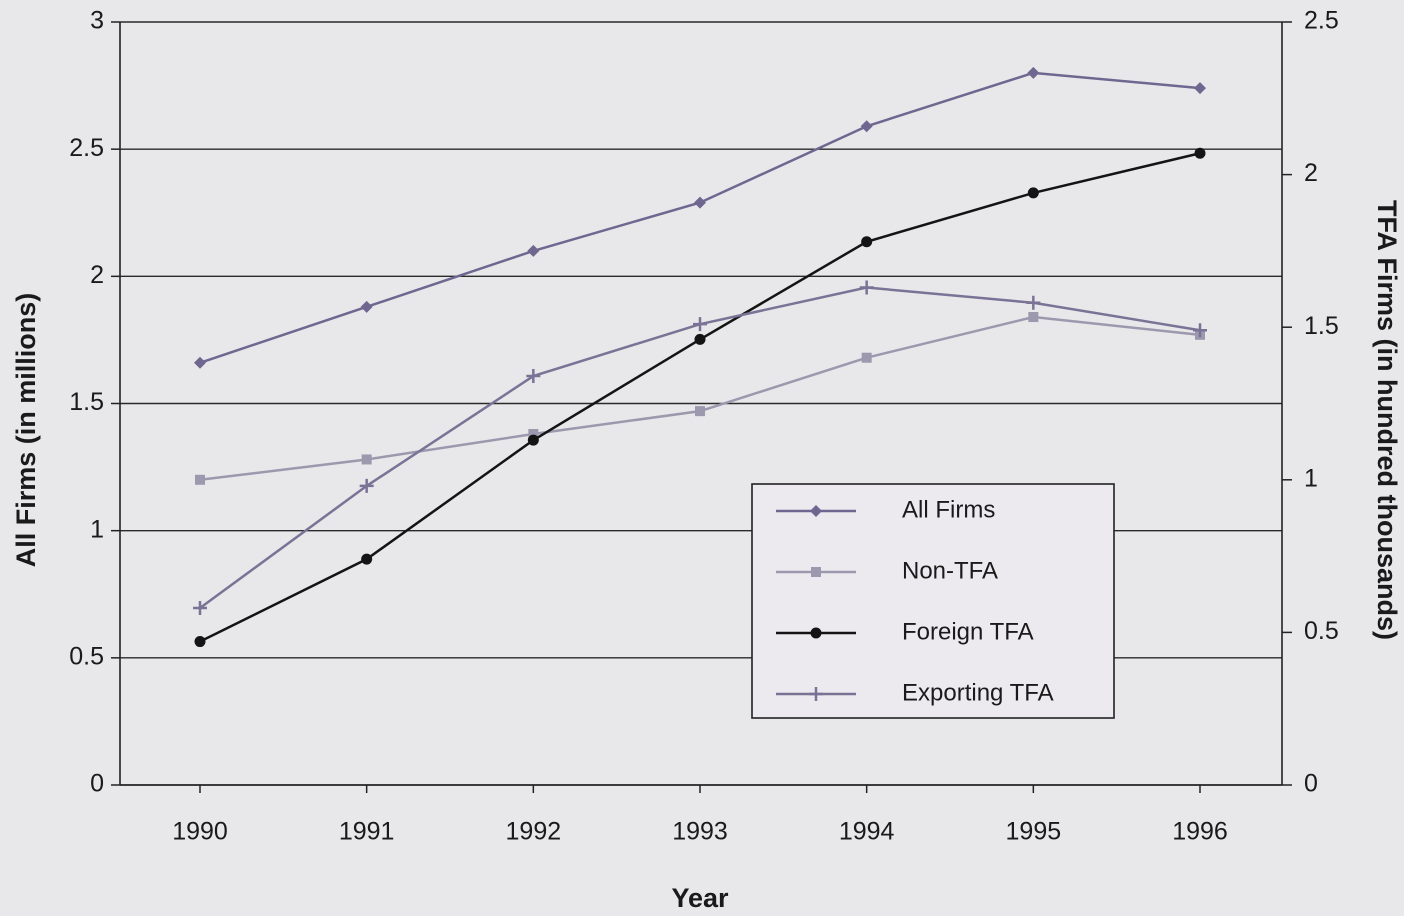  Describe the element at coordinates (1321, 326) in the screenshot. I see `y2-tick-label: 1.5` at that location.